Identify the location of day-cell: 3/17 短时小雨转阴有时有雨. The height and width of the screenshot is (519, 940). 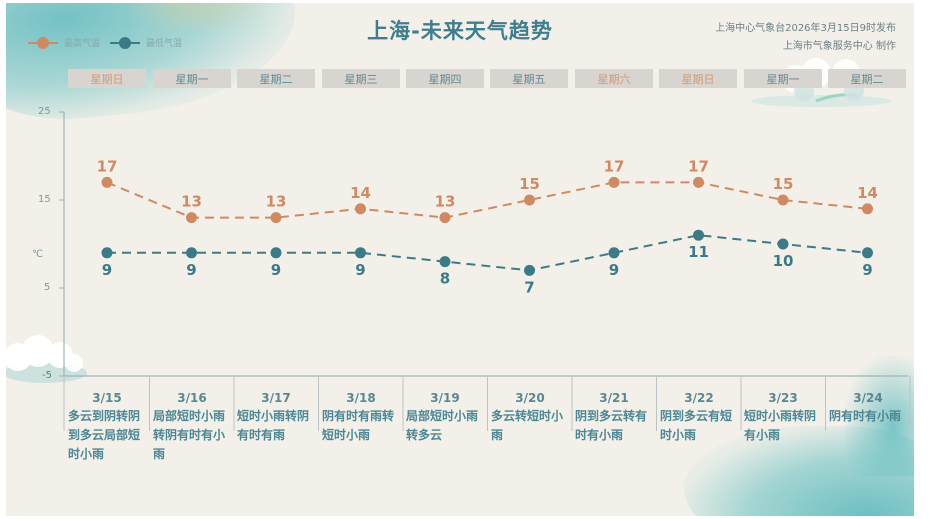
(276, 411).